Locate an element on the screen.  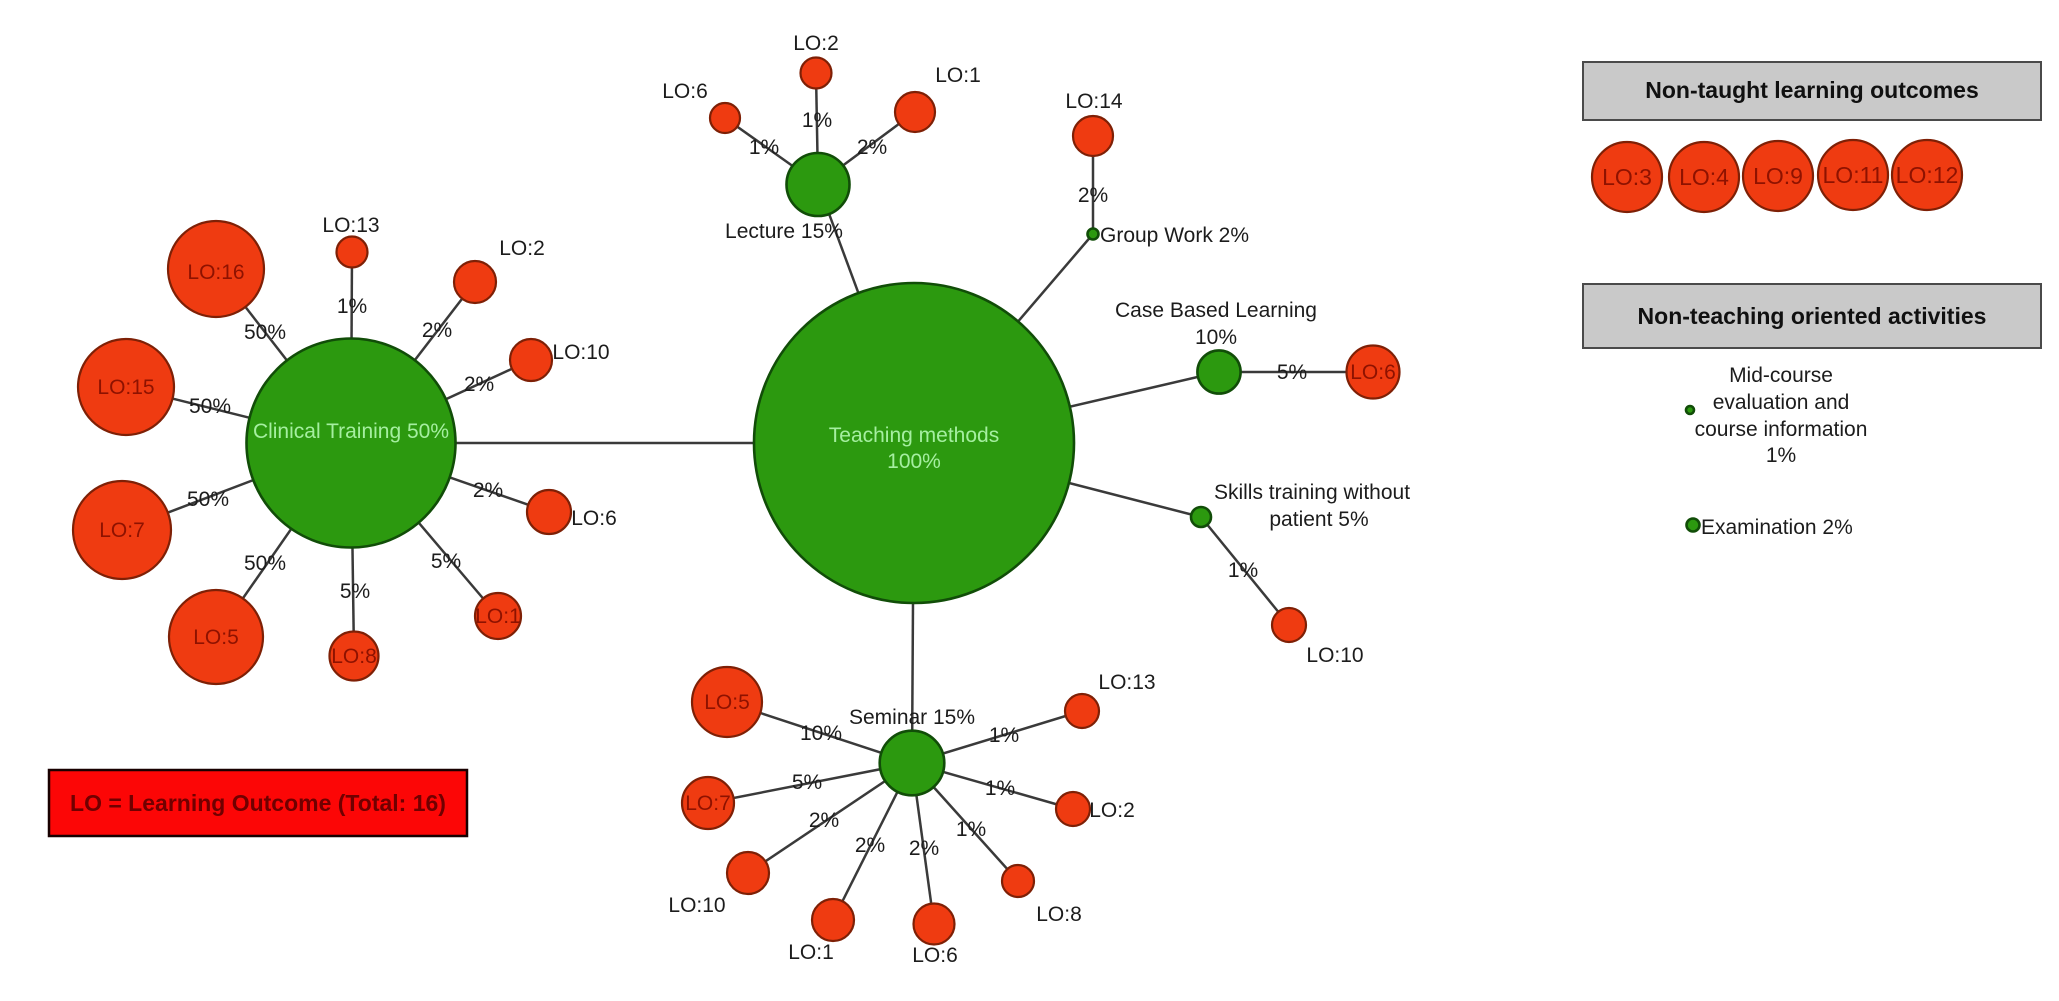
svg-text: evaluation and is located at coordinates (1781, 402).